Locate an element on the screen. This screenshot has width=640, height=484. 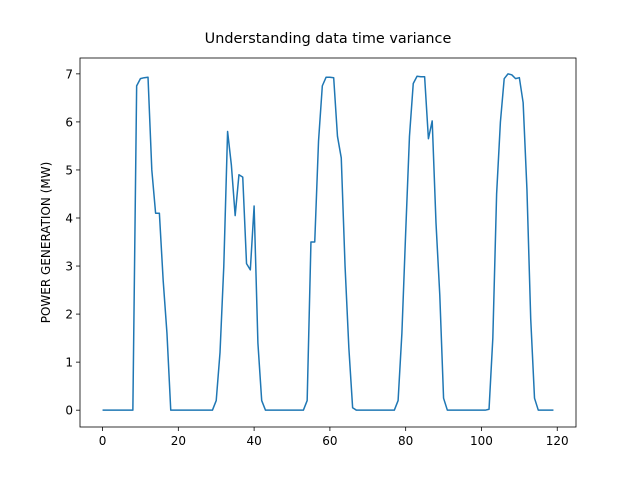
y-axis-label: POWER GENERATION (MW) is located at coordinates (46, 243).